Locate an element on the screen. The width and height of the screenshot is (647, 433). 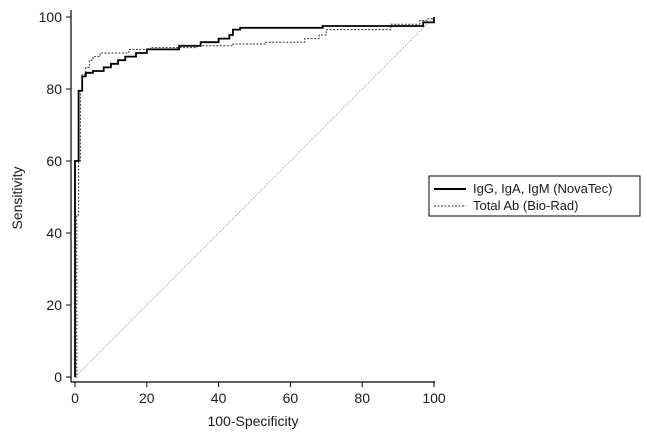
x-axis-title: 100-Specificity is located at coordinates (252, 421).